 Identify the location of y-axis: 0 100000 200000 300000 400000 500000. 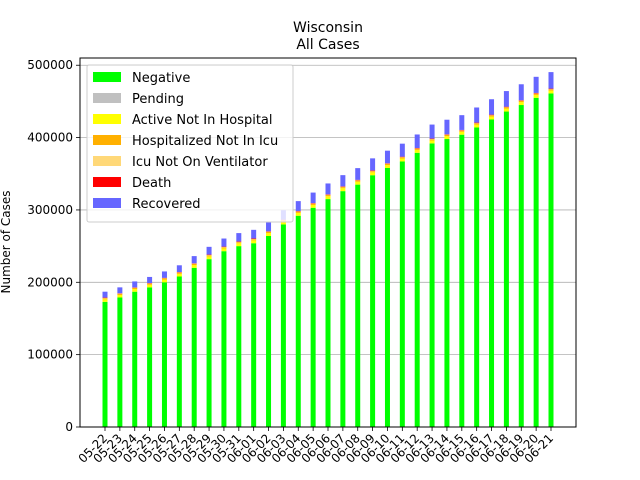
(53, 246).